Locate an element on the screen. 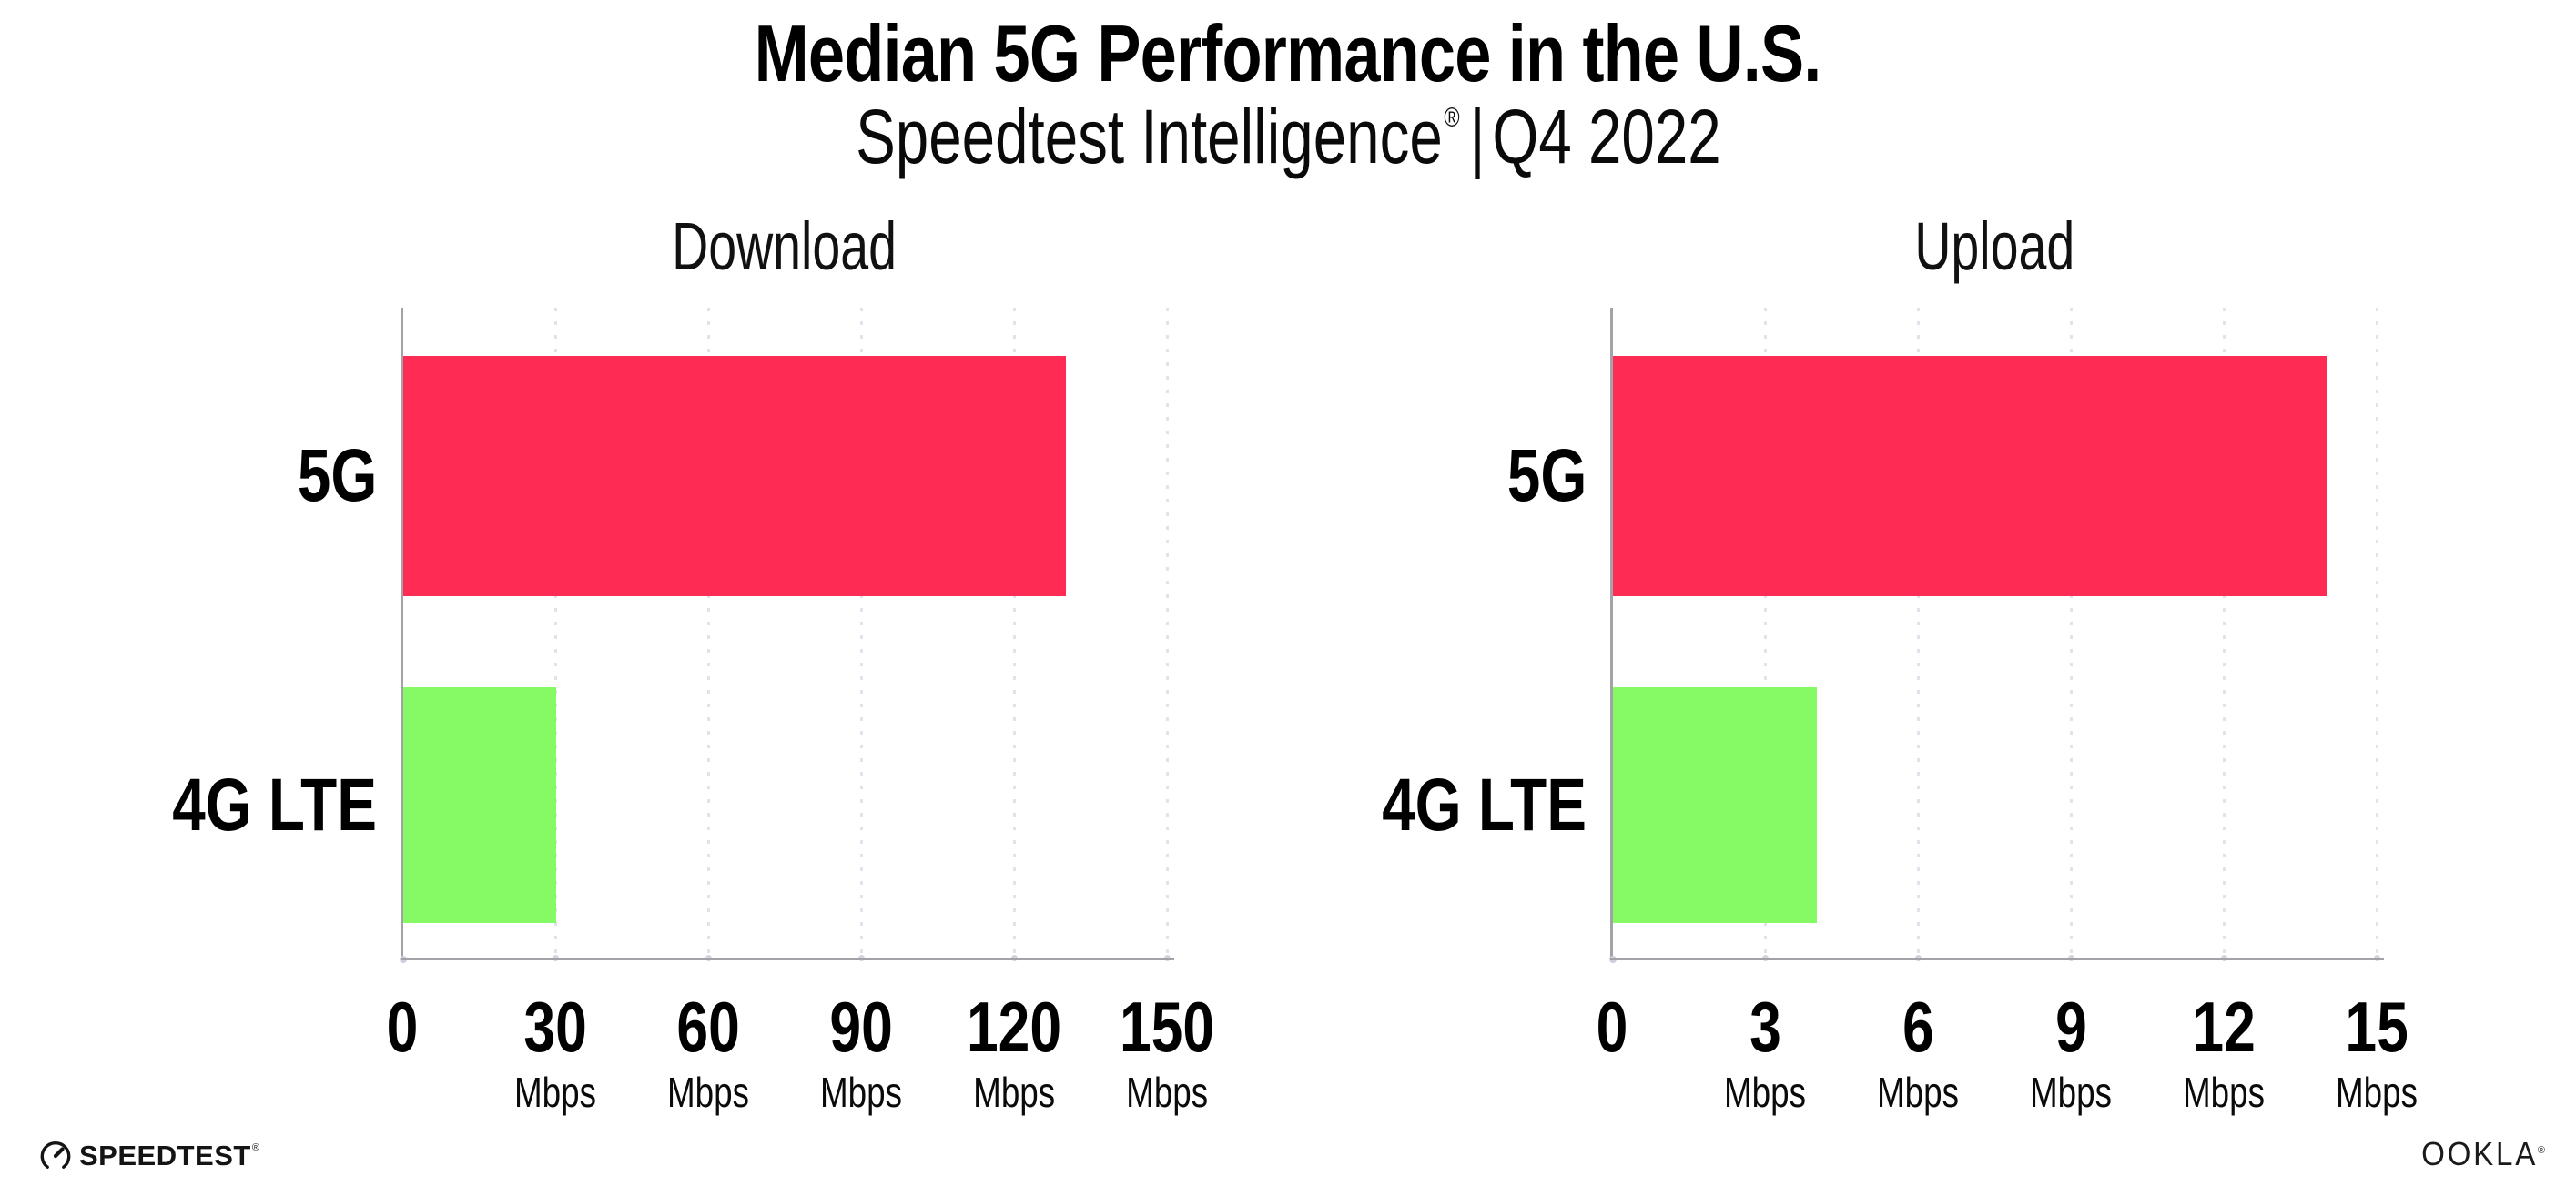  download-chart-heading: Download is located at coordinates (784, 246).